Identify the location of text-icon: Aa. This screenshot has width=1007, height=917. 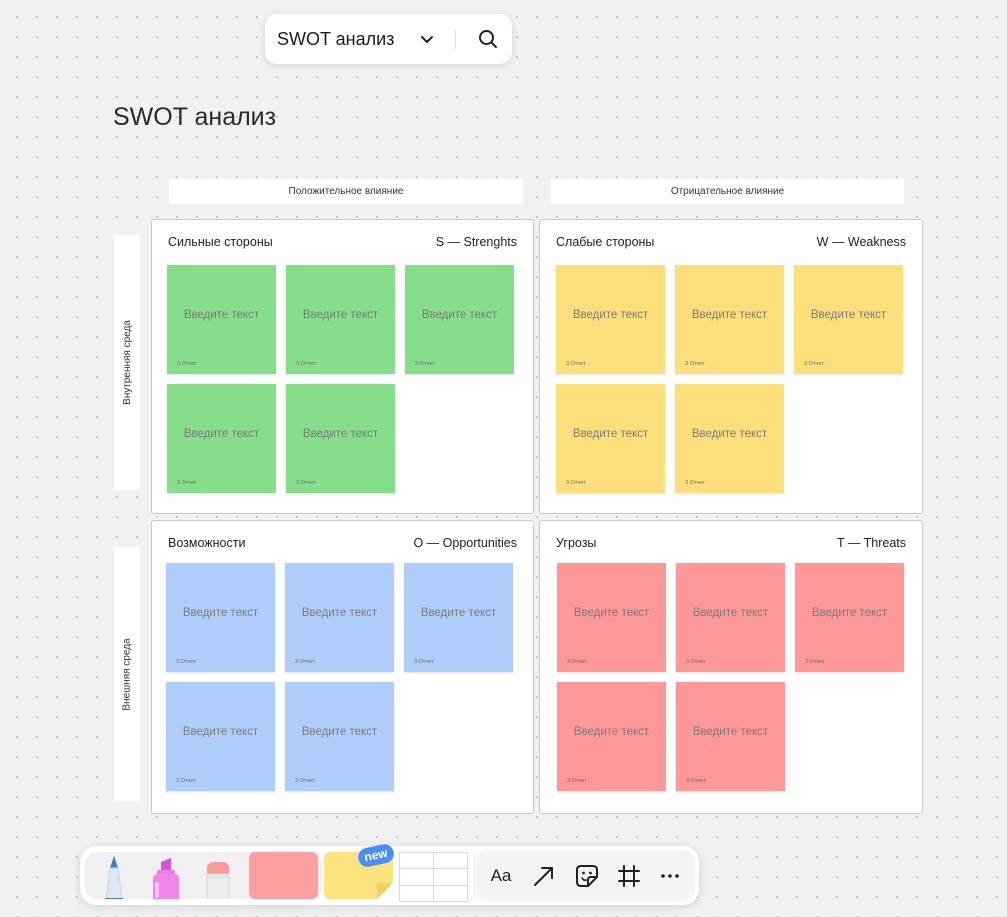
(501, 875).